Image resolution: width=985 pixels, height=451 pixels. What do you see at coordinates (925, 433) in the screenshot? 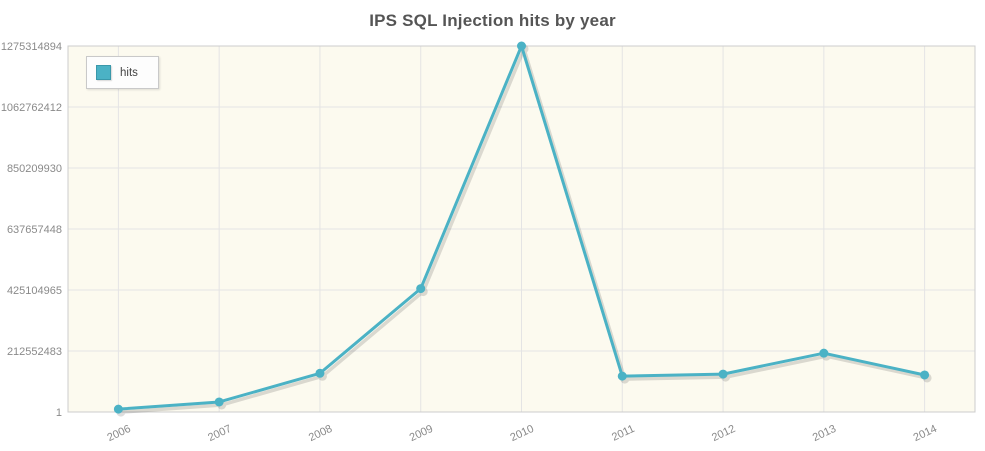
I see `x-tick-label: 2014` at bounding box center [925, 433].